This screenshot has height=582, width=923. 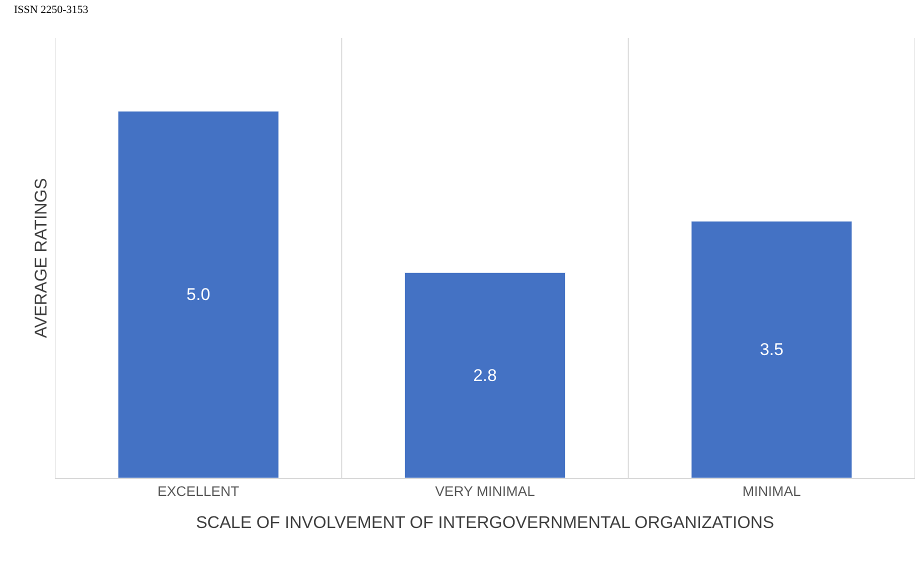 I want to click on data-label: 2.8, so click(x=485, y=375).